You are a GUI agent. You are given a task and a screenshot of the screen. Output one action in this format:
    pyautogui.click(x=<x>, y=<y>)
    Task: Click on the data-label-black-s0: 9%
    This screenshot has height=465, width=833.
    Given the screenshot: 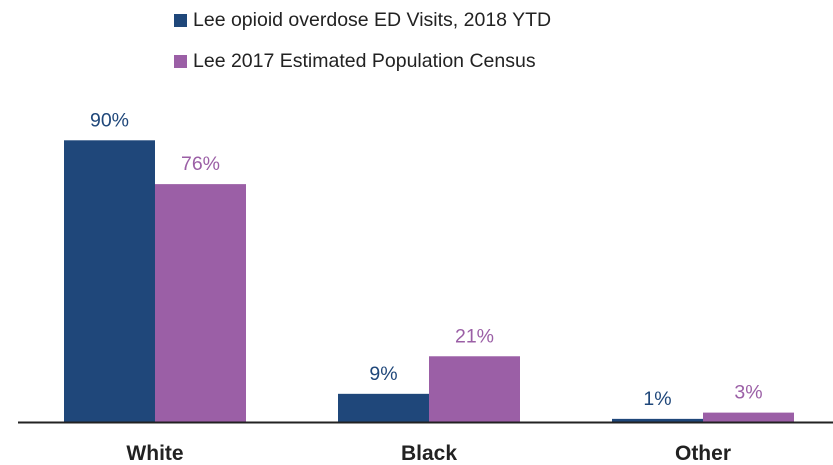 What is the action you would take?
    pyautogui.click(x=383, y=374)
    